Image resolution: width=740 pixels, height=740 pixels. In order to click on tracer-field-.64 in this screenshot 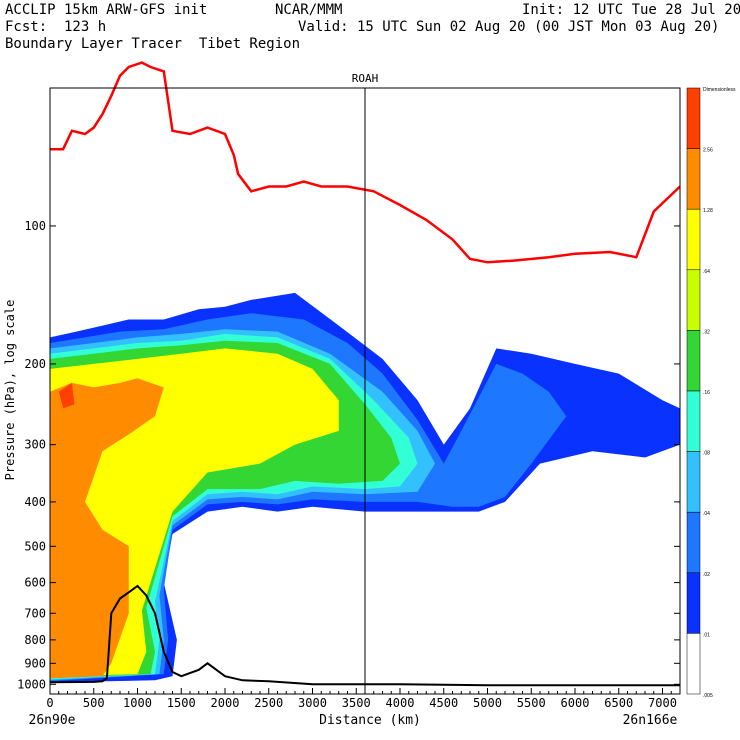, I will do `click(107, 528)`.